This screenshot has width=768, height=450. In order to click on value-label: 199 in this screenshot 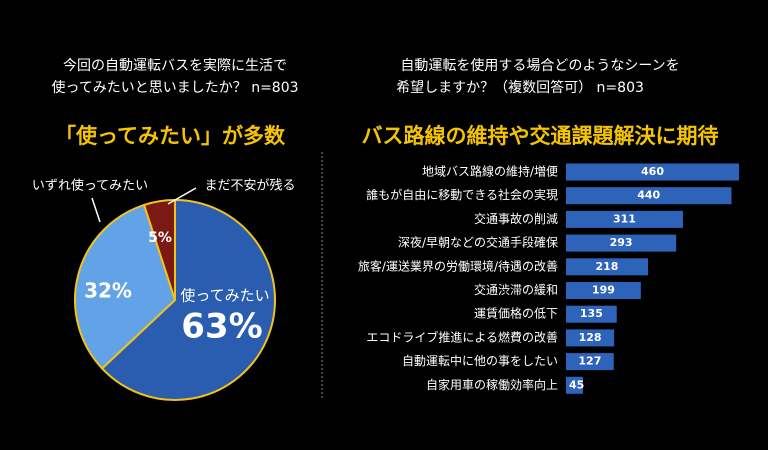, I will do `click(603, 290)`.